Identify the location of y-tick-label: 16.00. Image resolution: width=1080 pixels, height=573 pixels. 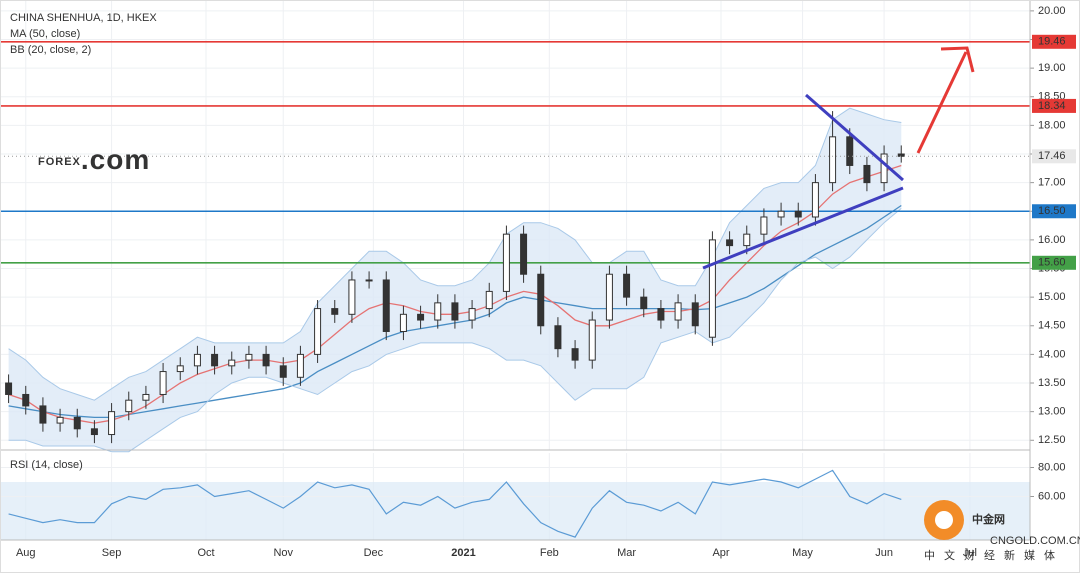
(1052, 240).